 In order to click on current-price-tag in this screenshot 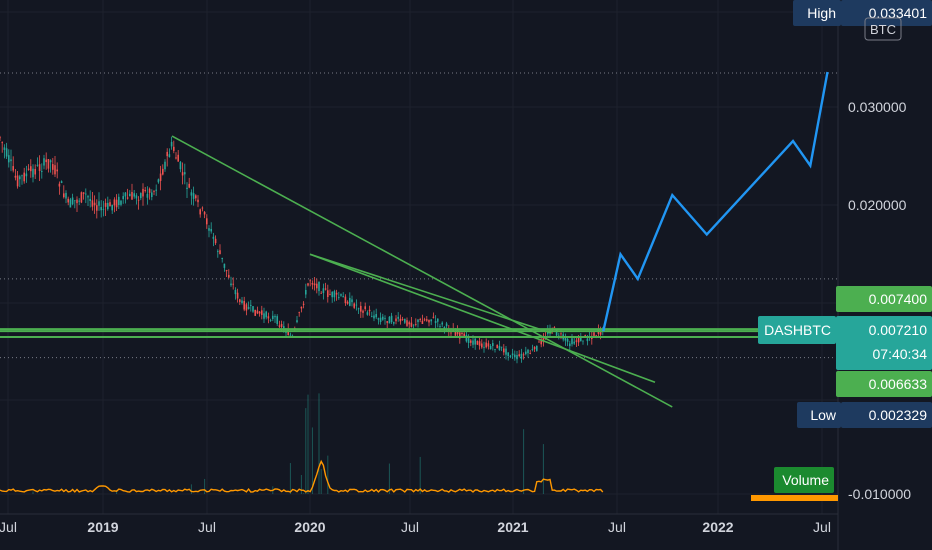, I will do `click(884, 343)`.